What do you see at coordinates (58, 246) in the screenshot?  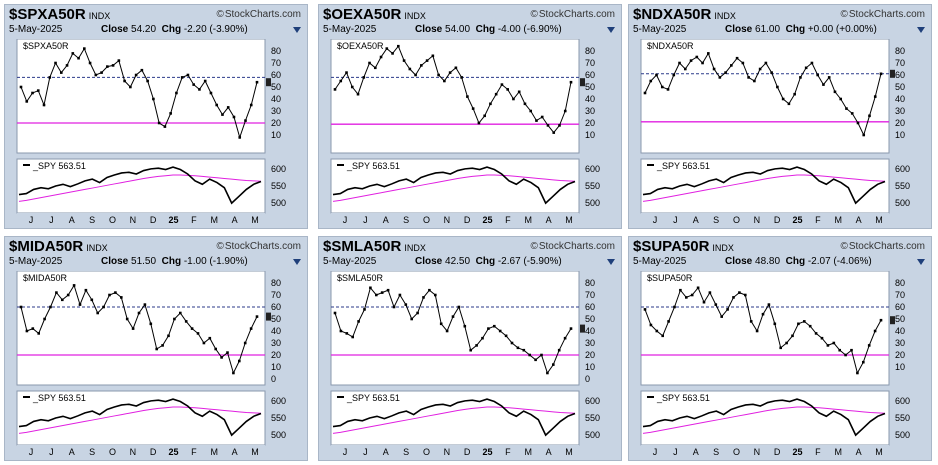 I see `symbol-title: $MIDA50R INDX` at bounding box center [58, 246].